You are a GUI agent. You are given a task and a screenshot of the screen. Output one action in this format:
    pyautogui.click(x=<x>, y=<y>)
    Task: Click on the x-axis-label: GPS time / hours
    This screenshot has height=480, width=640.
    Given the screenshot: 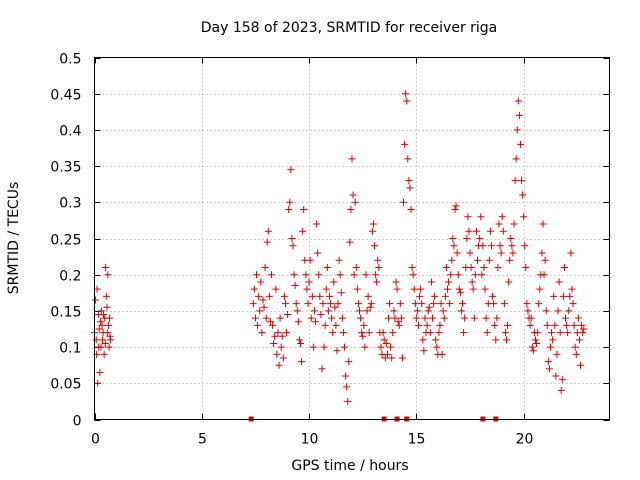 What is the action you would take?
    pyautogui.click(x=349, y=466)
    